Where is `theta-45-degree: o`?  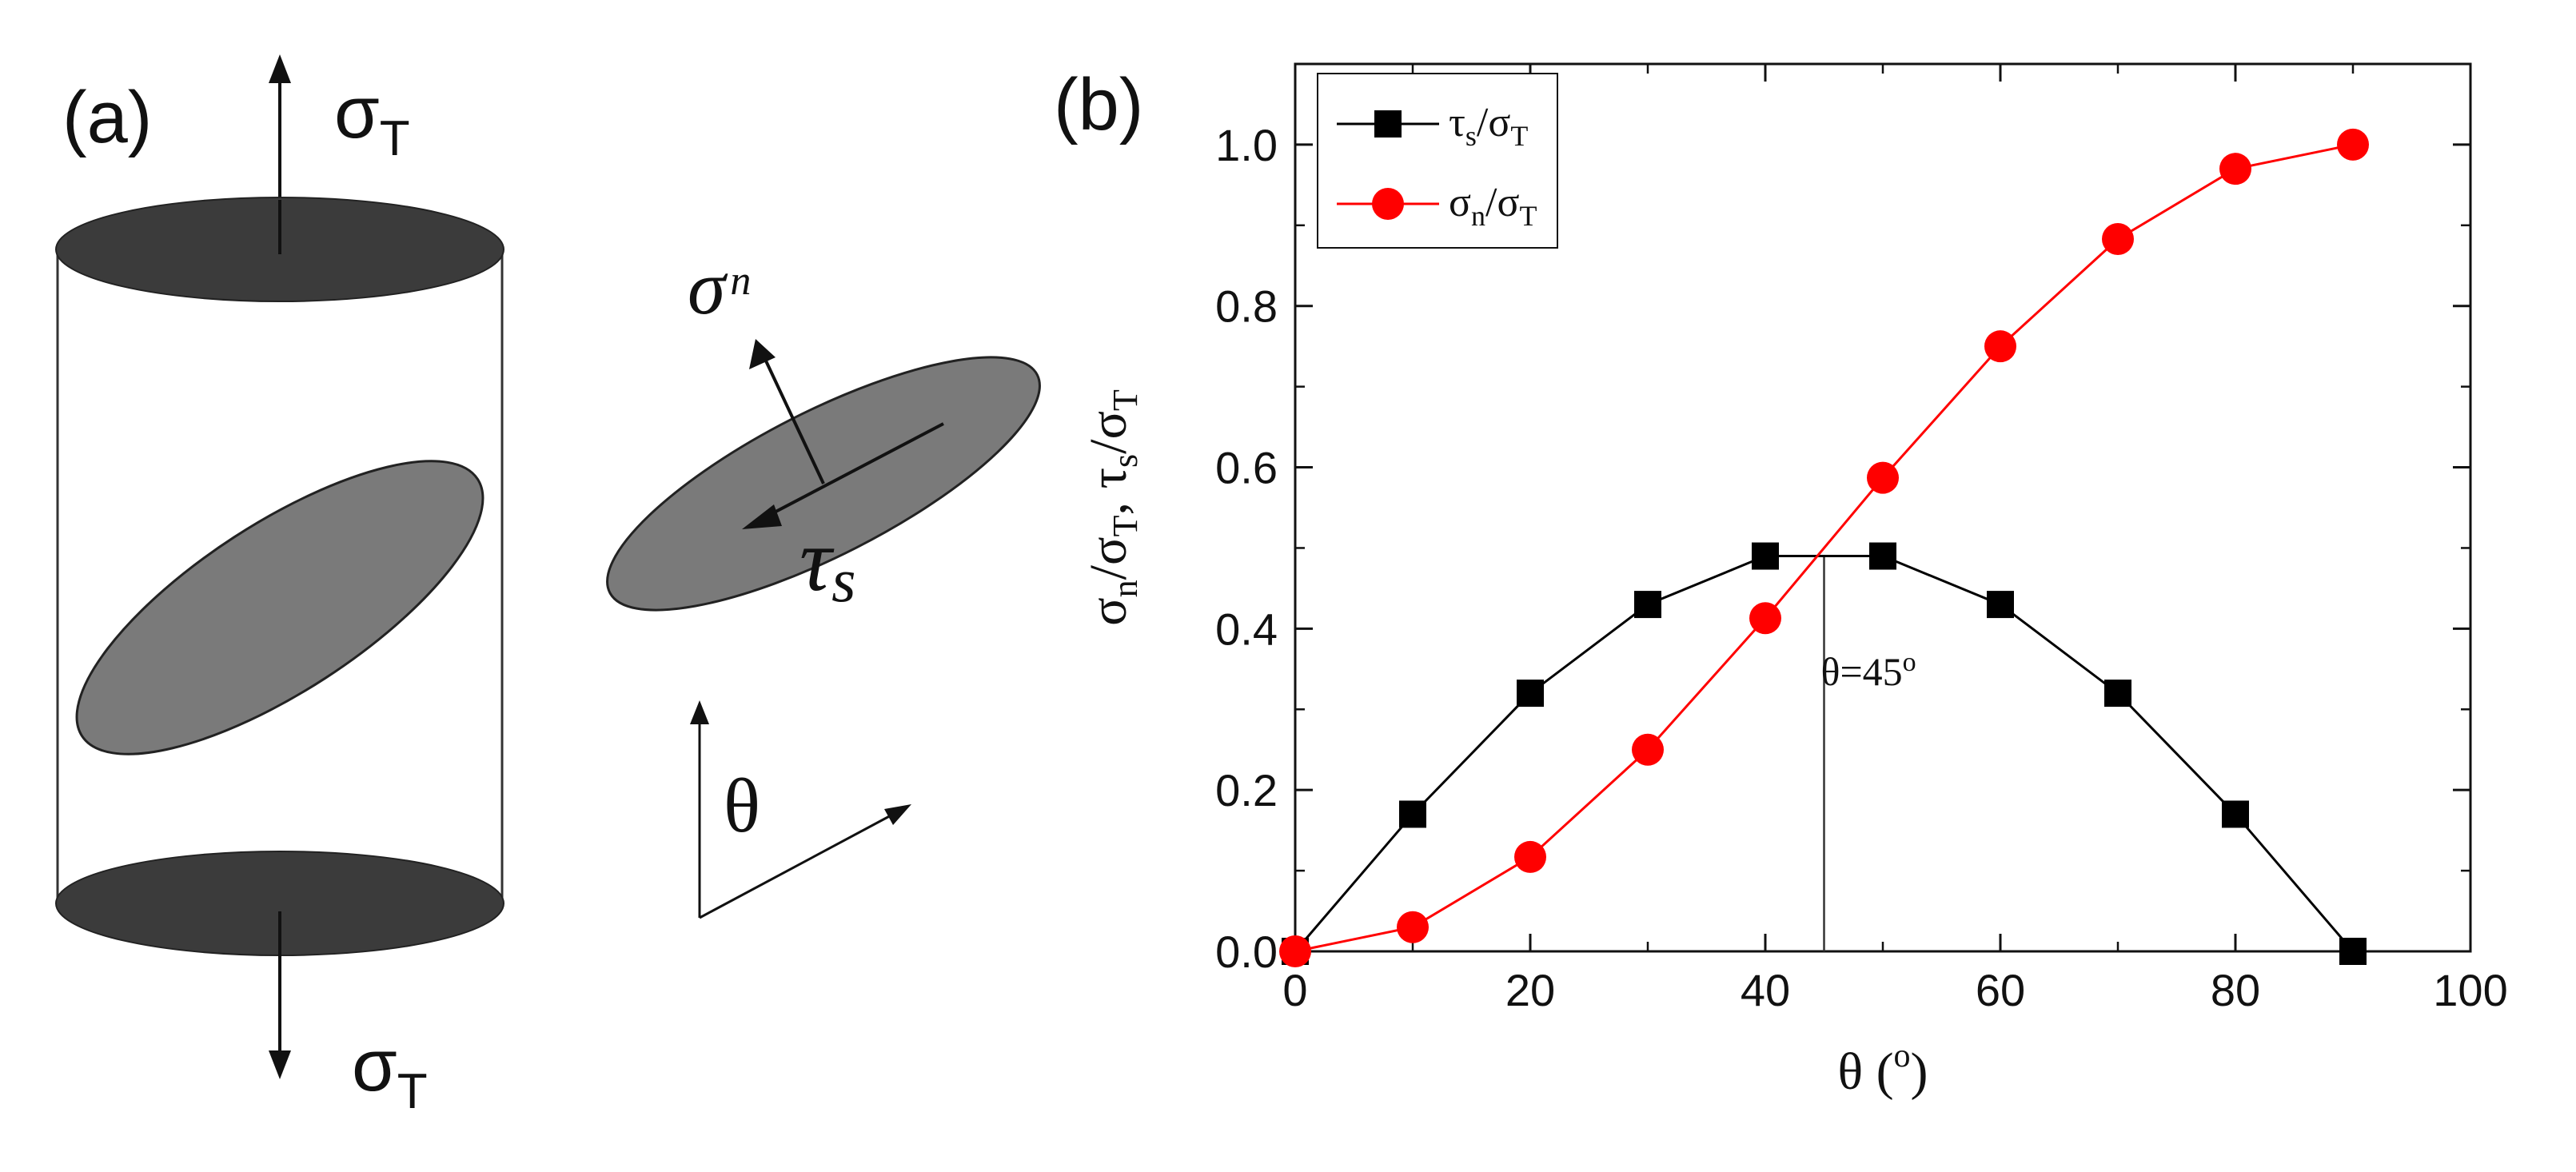
theta-45-degree: o is located at coordinates (1909, 663).